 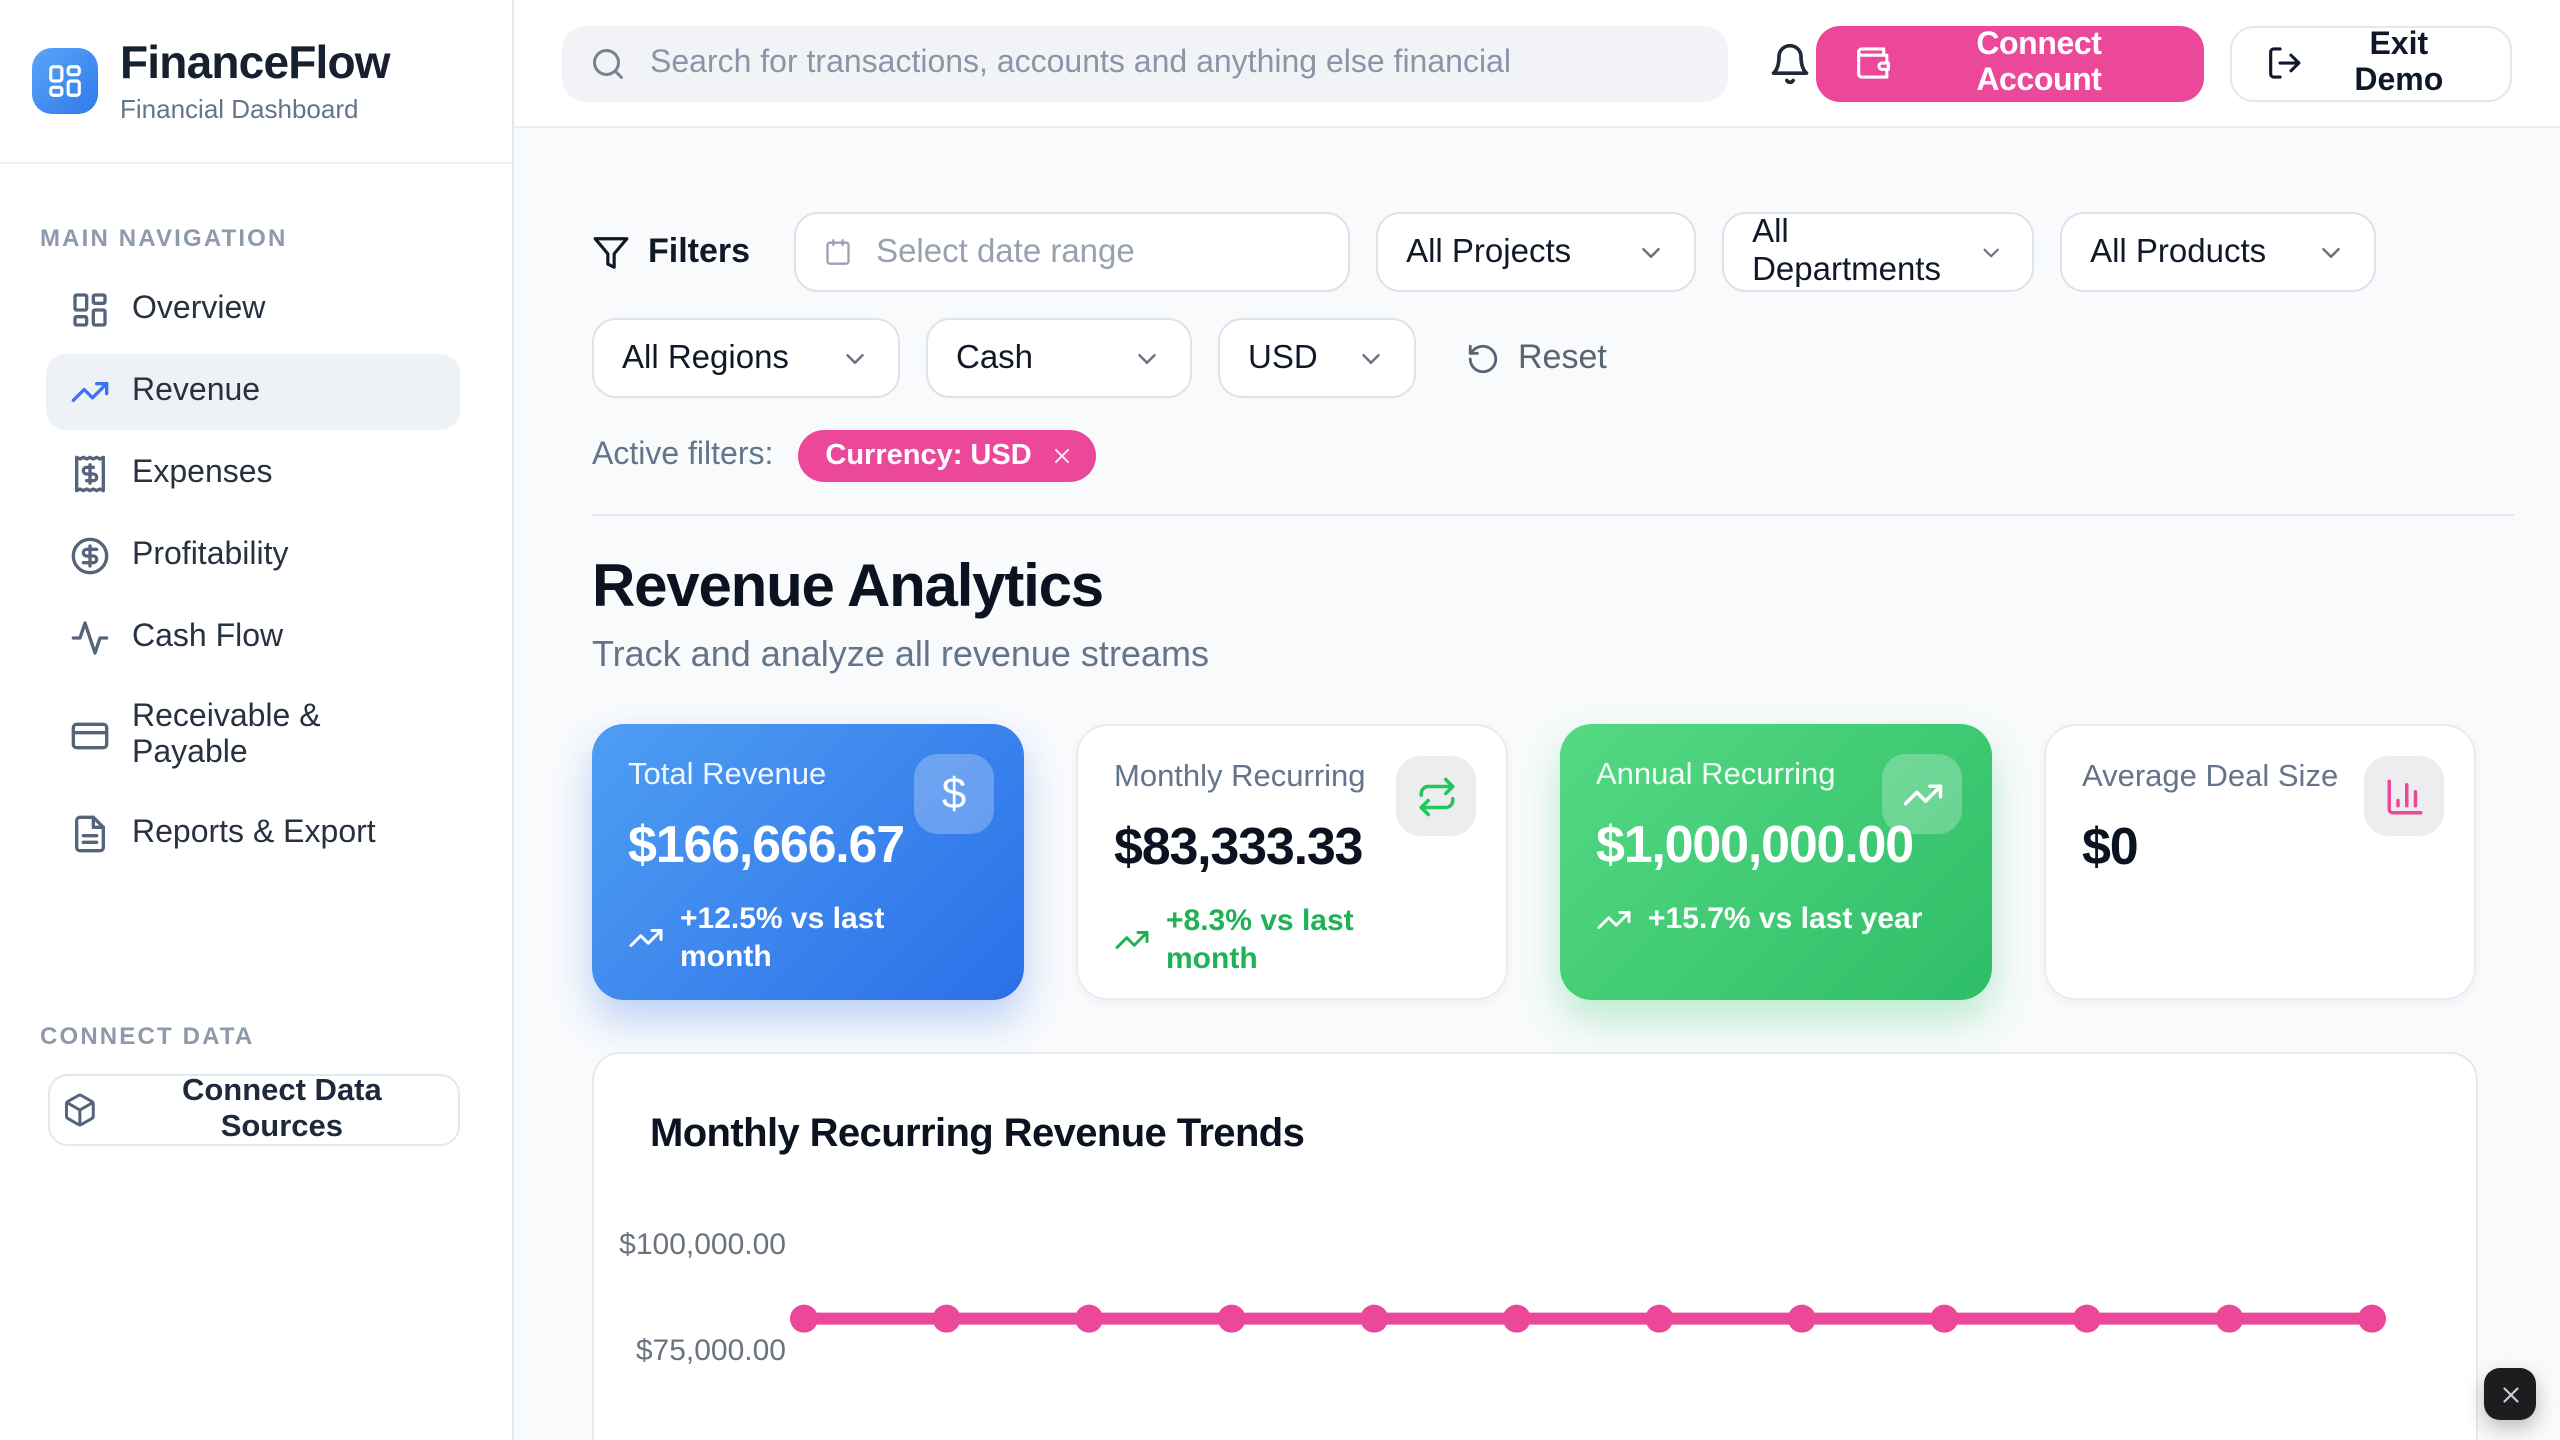 I want to click on departments-filter-select: All Departments, so click(x=1878, y=252).